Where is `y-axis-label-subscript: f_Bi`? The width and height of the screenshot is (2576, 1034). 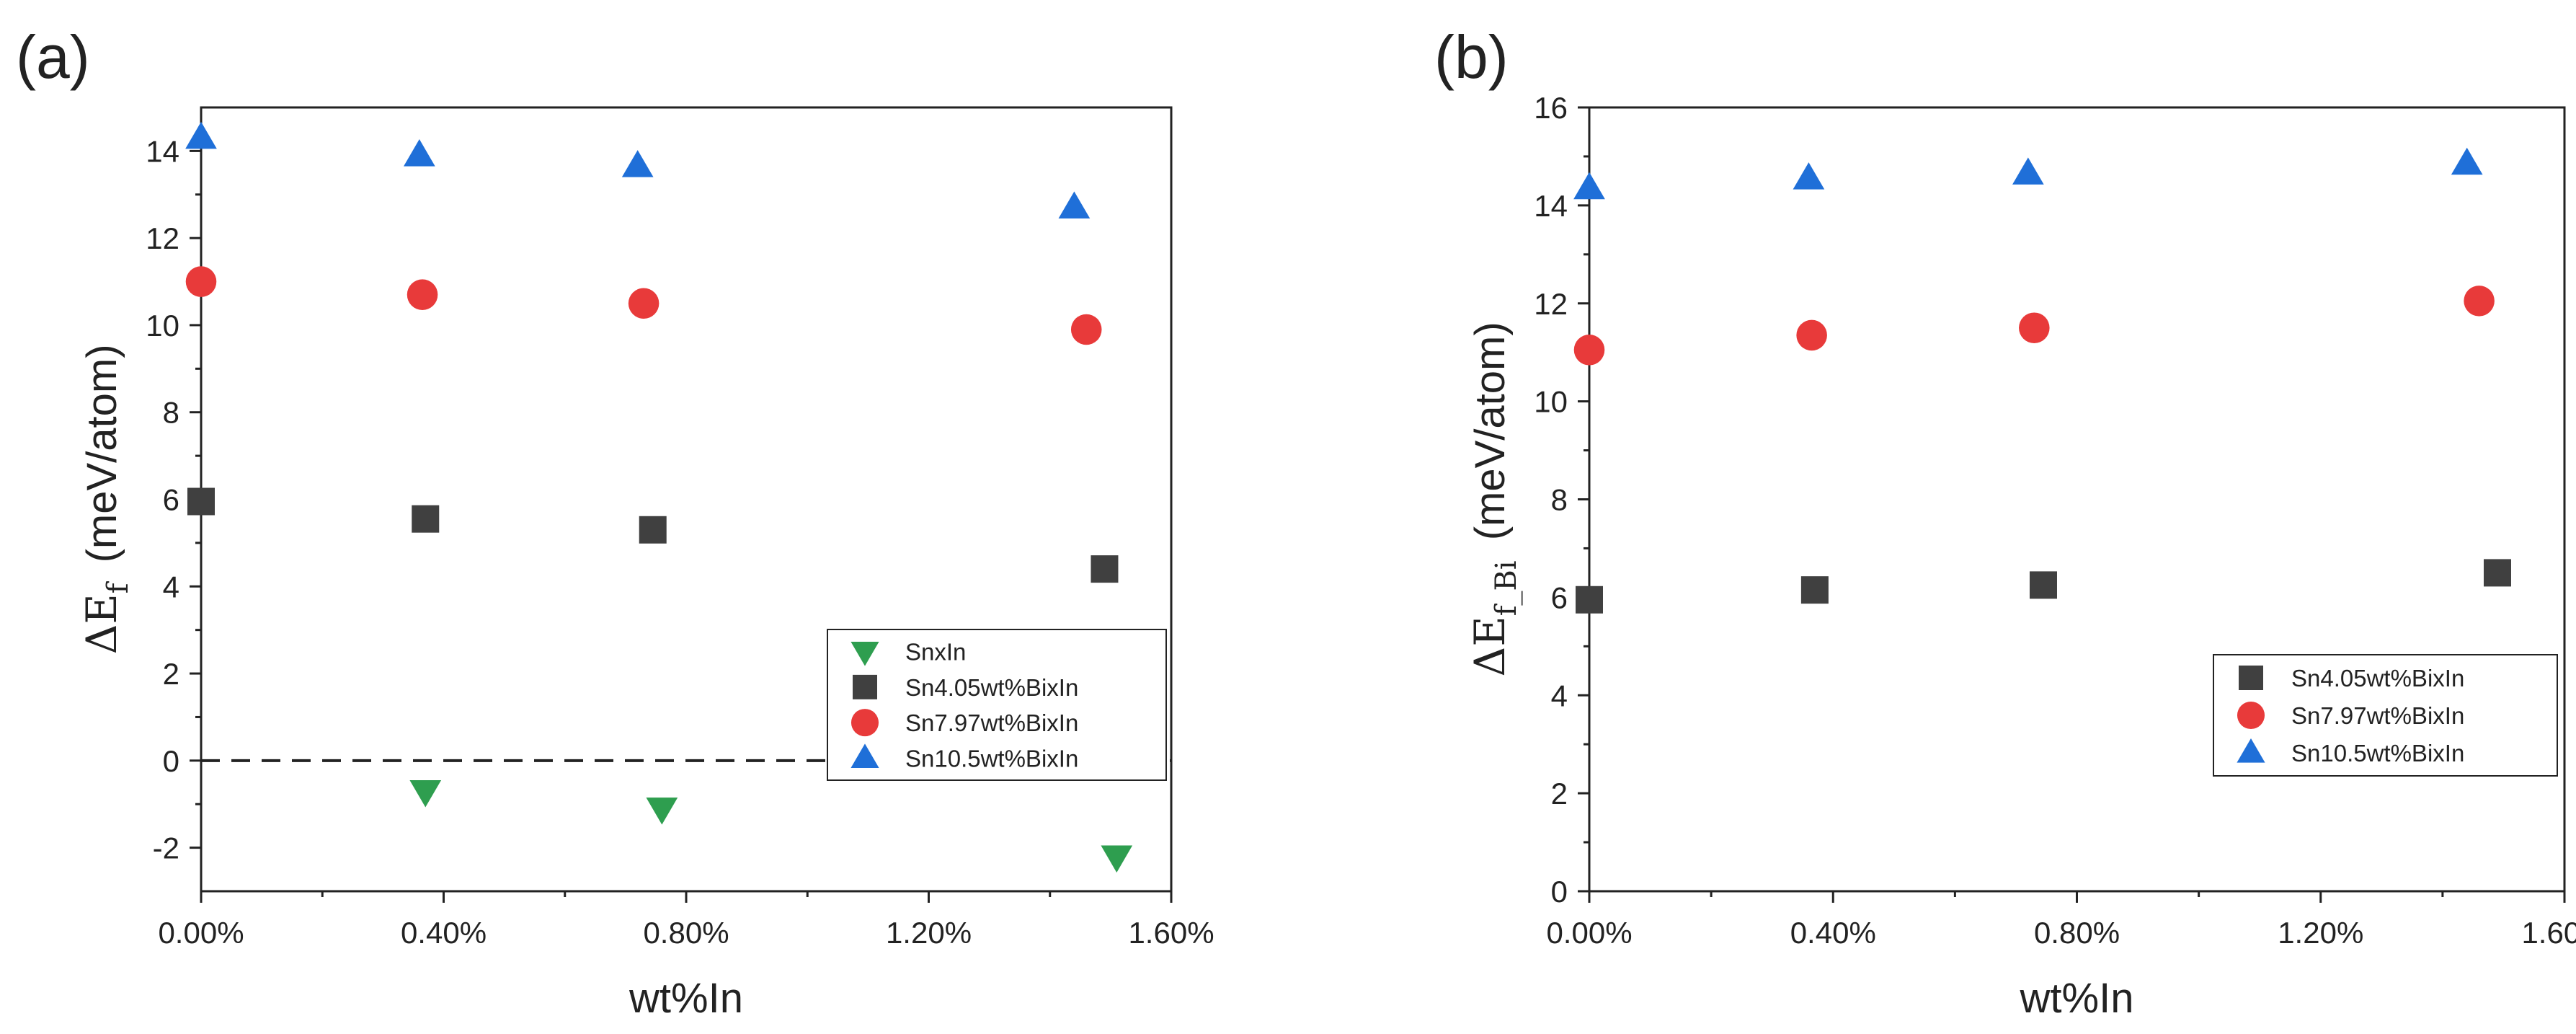
y-axis-label-subscript: f_Bi is located at coordinates (1506, 588).